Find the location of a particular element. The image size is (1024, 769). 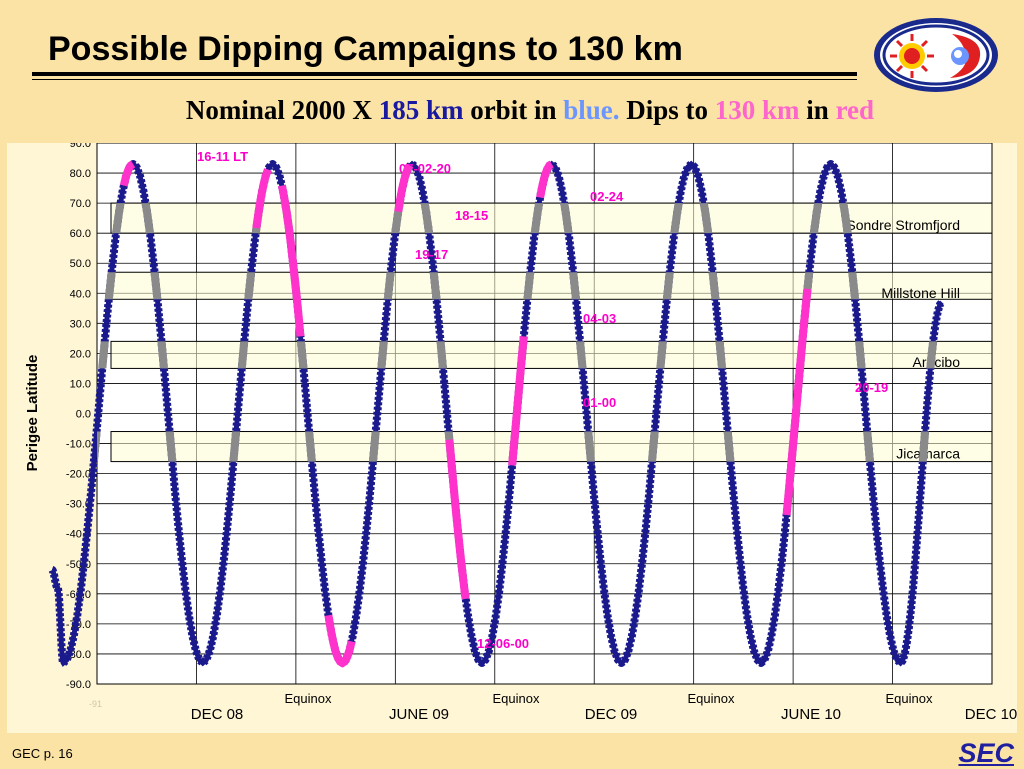

station-label: Sondre Stromfjord is located at coordinates (903, 225).